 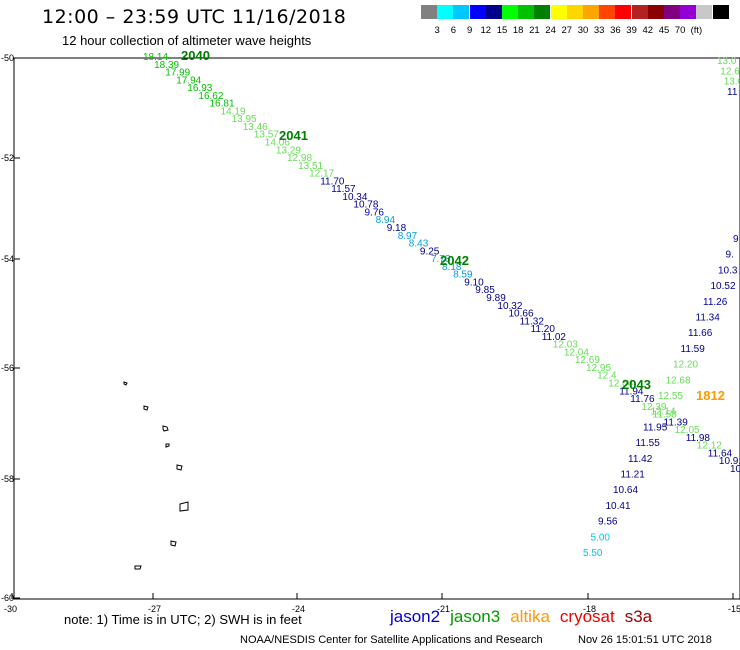 I want to click on wave-height-label: 11.39, so click(x=676, y=422).